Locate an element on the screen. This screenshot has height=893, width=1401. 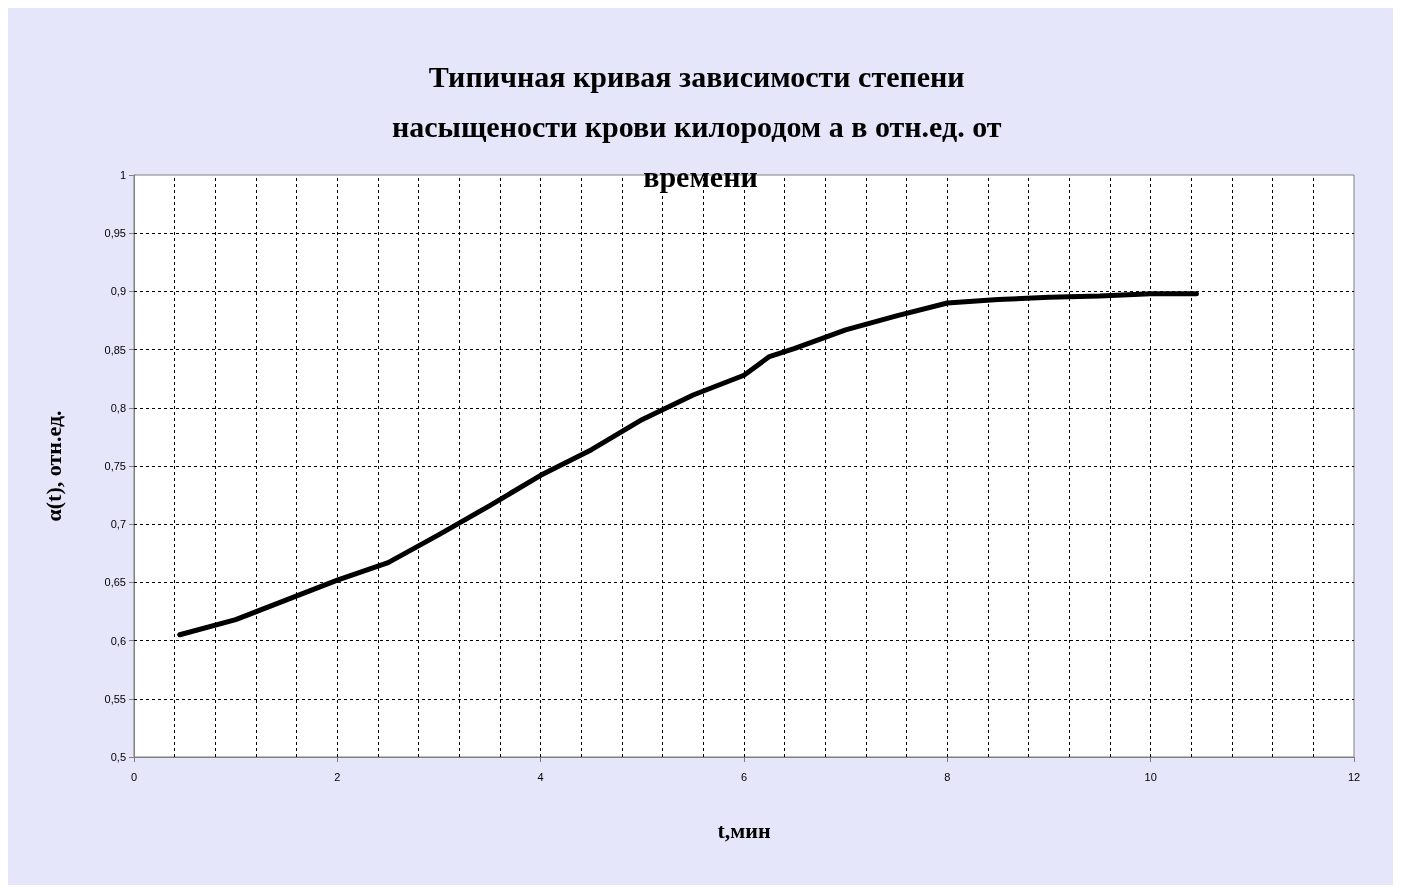
y-tick-label: 0,65 is located at coordinates (115, 582).